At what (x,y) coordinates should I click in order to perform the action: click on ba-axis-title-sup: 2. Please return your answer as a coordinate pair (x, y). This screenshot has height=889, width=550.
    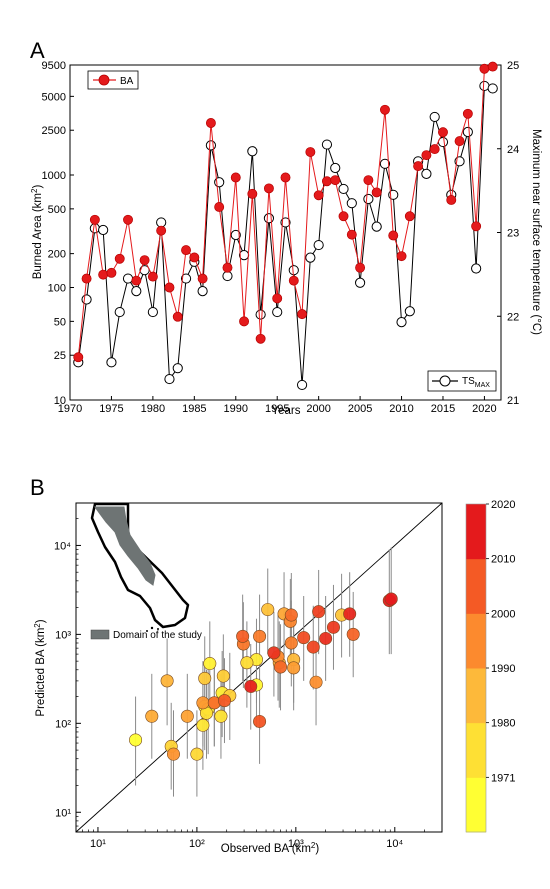
    Looking at the image, I should click on (34, 190).